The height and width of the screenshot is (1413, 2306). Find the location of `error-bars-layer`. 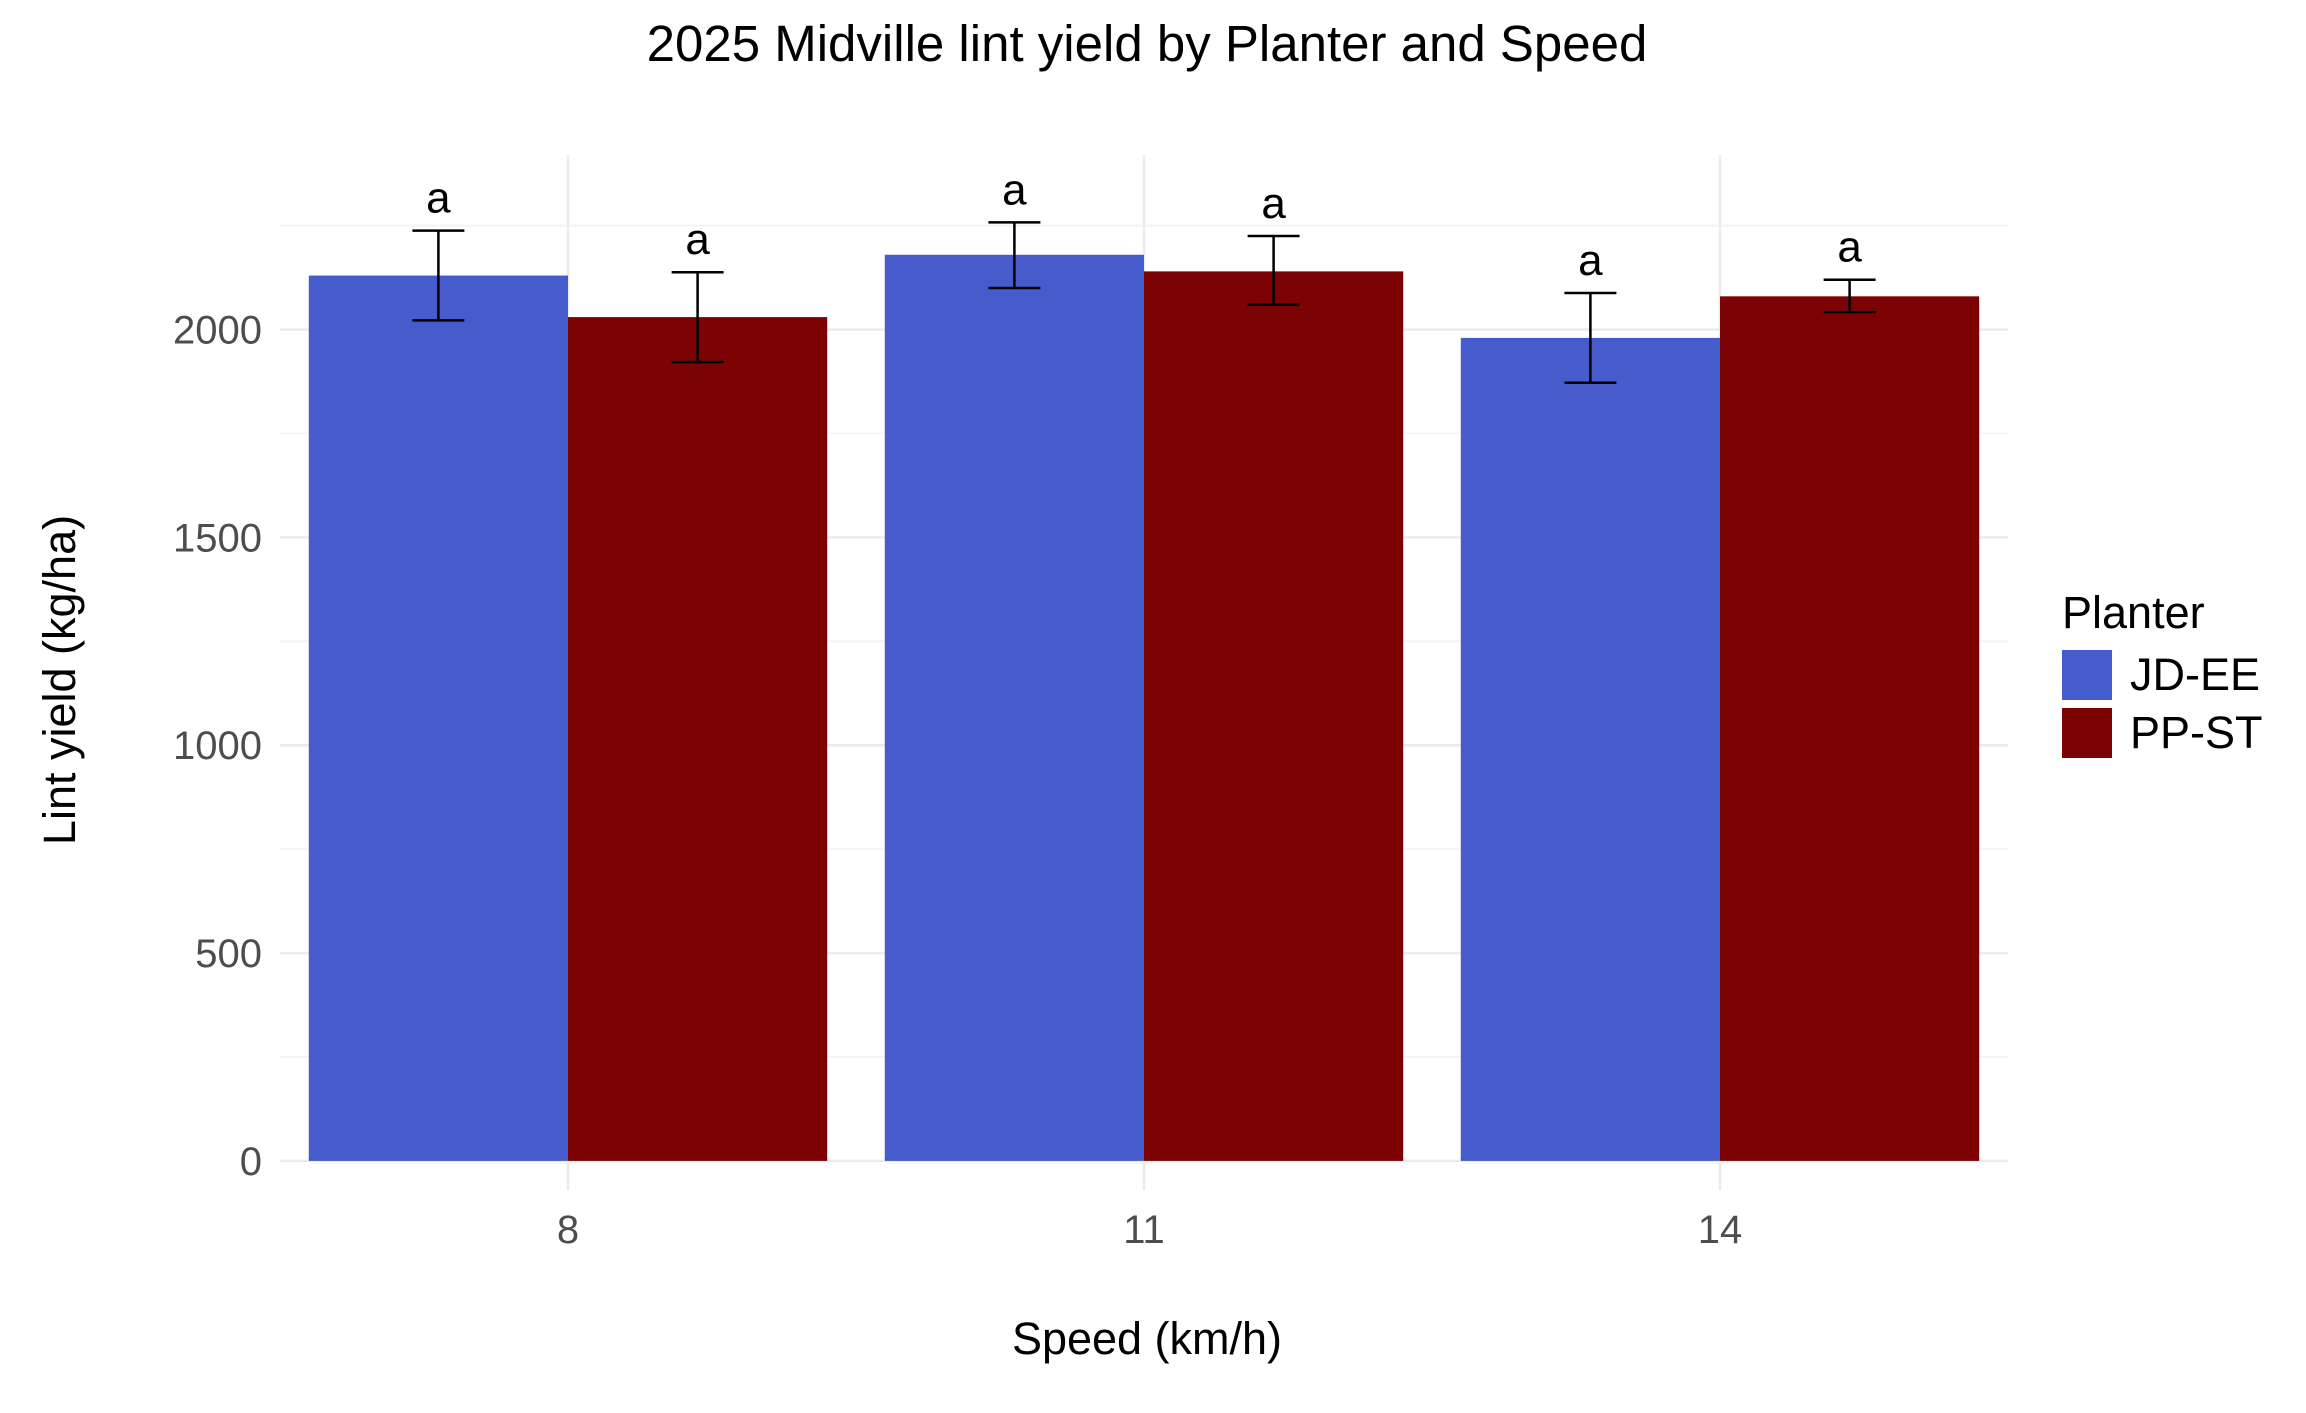

error-bars-layer is located at coordinates (1144, 303).